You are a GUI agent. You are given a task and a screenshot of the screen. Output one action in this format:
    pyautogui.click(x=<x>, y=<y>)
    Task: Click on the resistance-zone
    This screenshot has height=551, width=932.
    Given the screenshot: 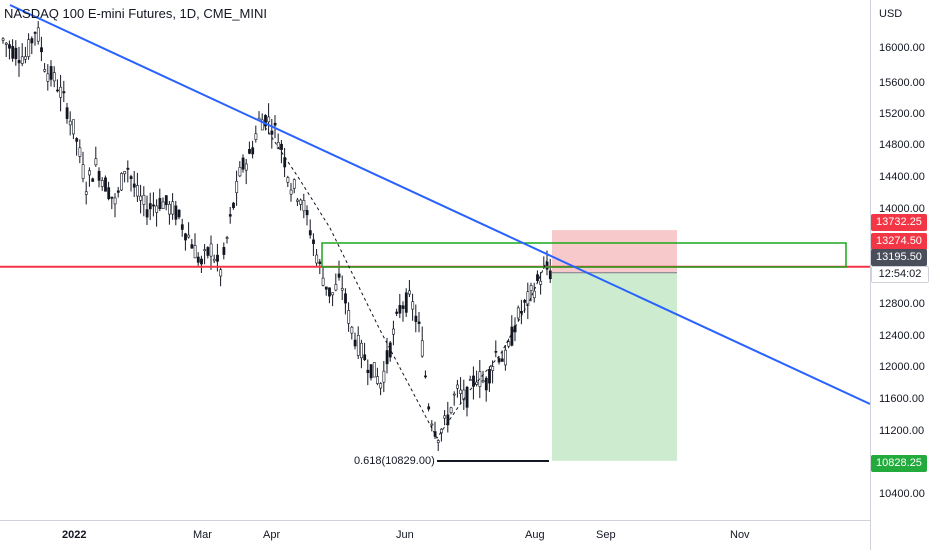 What is the action you would take?
    pyautogui.click(x=584, y=255)
    